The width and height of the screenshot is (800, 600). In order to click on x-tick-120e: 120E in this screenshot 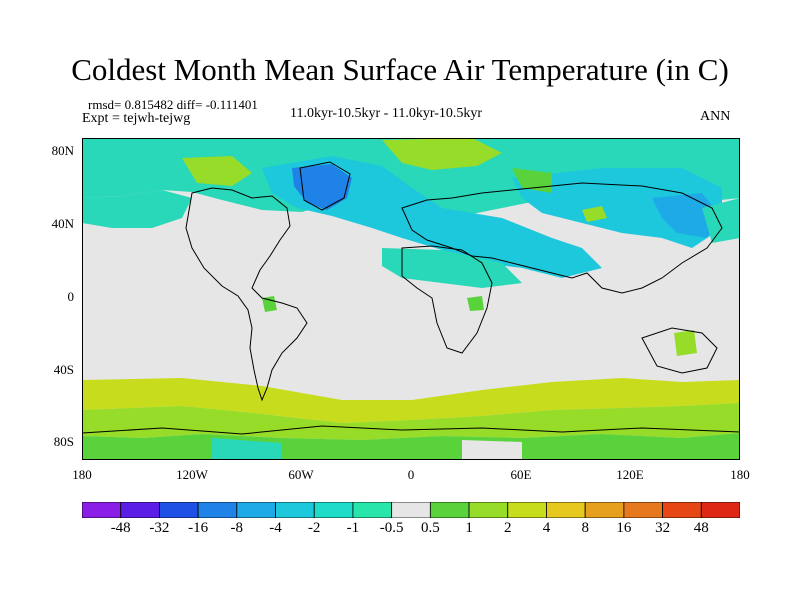, I will do `click(630, 474)`.